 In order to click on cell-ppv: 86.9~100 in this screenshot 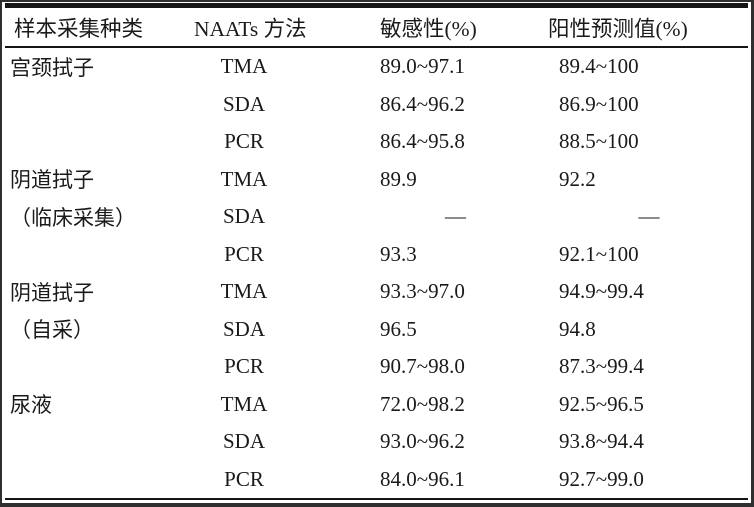, I will do `click(599, 103)`.